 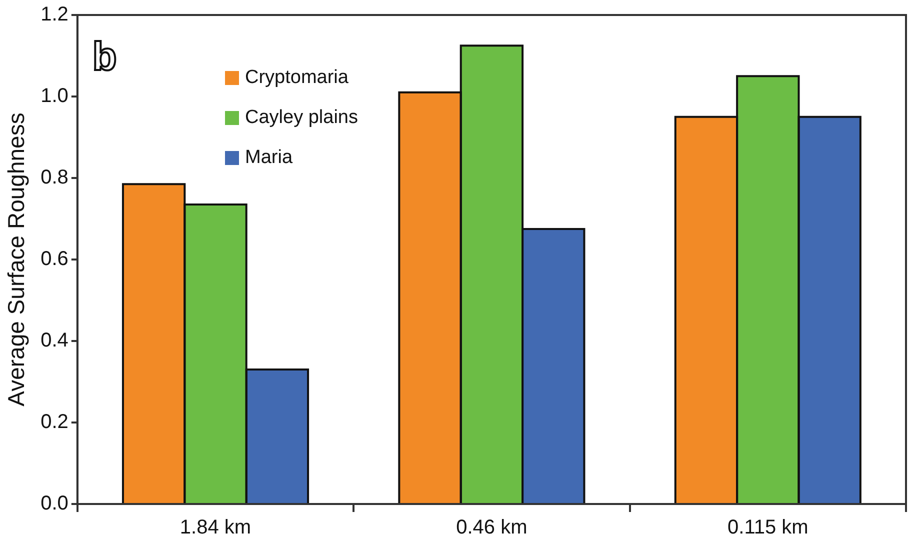 I want to click on x-tick-label: 0.115 km, so click(x=768, y=527).